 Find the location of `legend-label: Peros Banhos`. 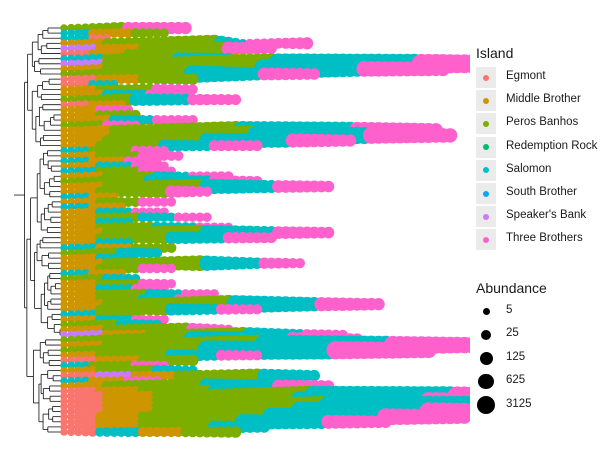

legend-label: Peros Banhos is located at coordinates (542, 122).